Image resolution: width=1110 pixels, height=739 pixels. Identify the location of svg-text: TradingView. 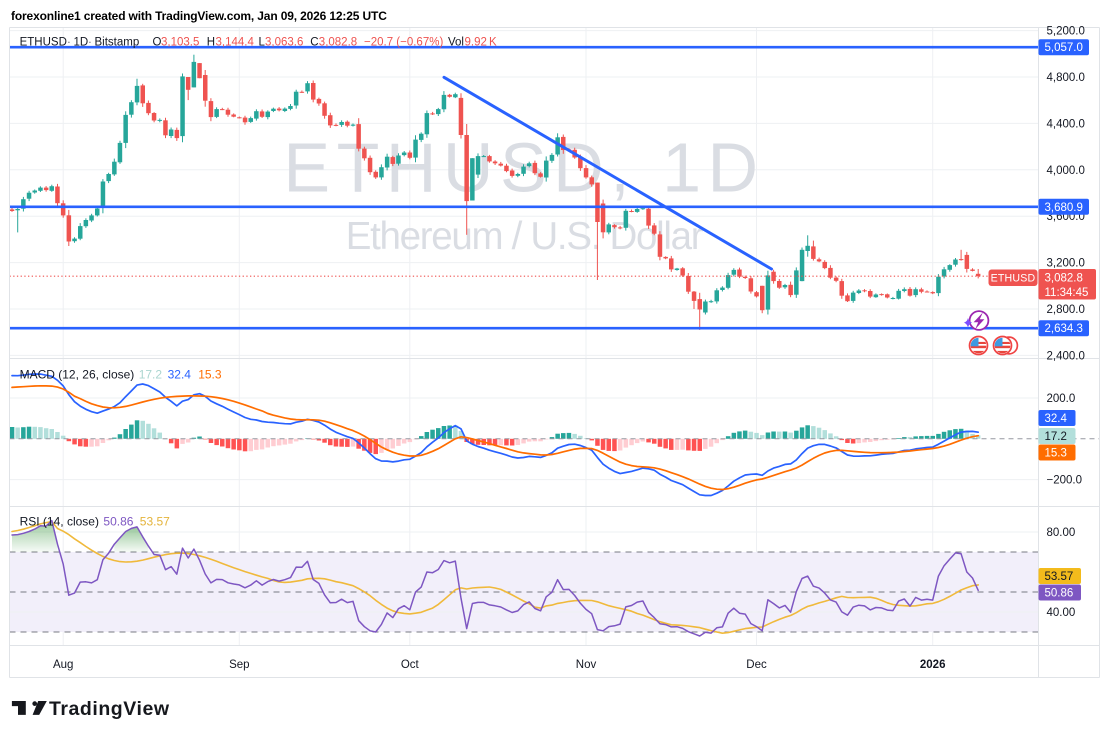
(109, 709).